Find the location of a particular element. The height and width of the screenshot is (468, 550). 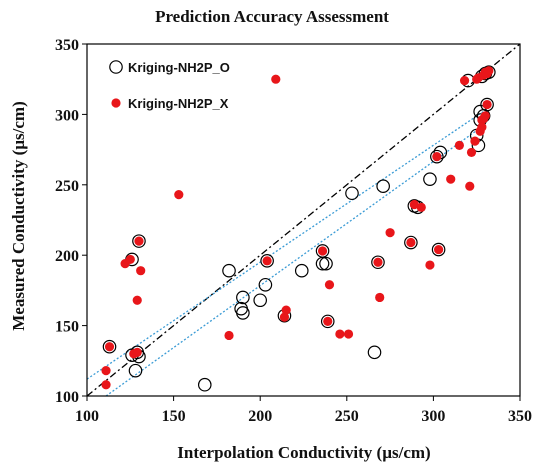

y-axis-label: Measured Conductivity (µs/cm) is located at coordinates (18, 216).